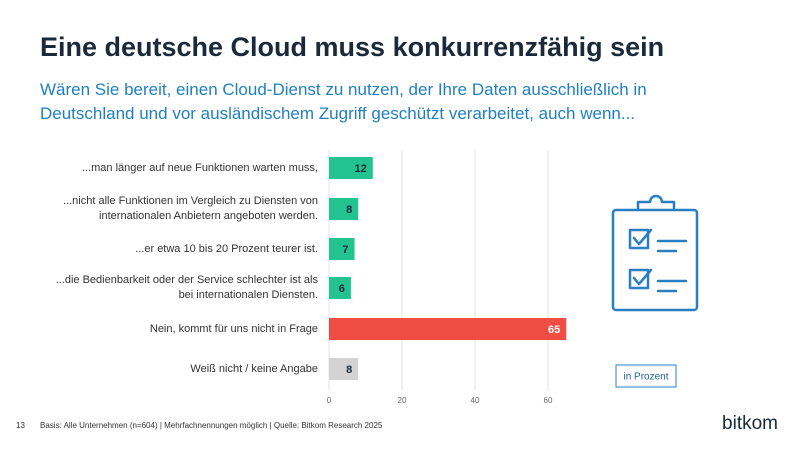 The image size is (800, 450). I want to click on unit-box, so click(646, 376).